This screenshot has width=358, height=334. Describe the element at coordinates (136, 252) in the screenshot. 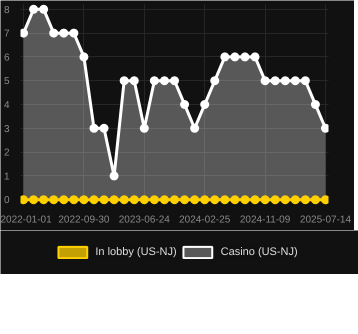

I see `legend-label: In lobby (US-NJ)` at that location.